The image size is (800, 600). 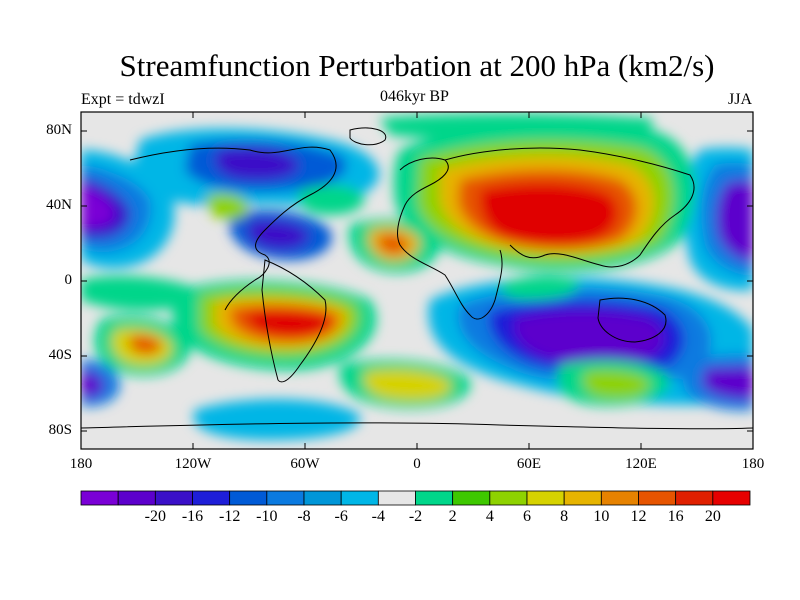 What do you see at coordinates (638, 516) in the screenshot?
I see `colorbar-label: 12` at bounding box center [638, 516].